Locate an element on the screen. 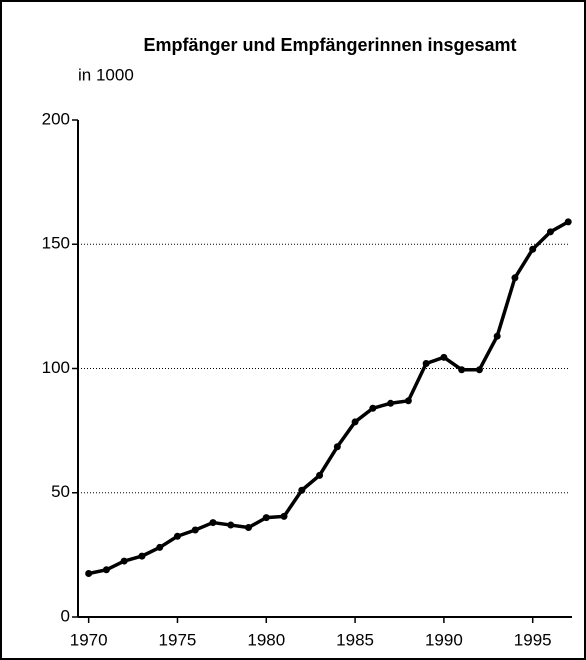 Image resolution: width=586 pixels, height=660 pixels. y-axis-label: in 1000 is located at coordinates (106, 74).